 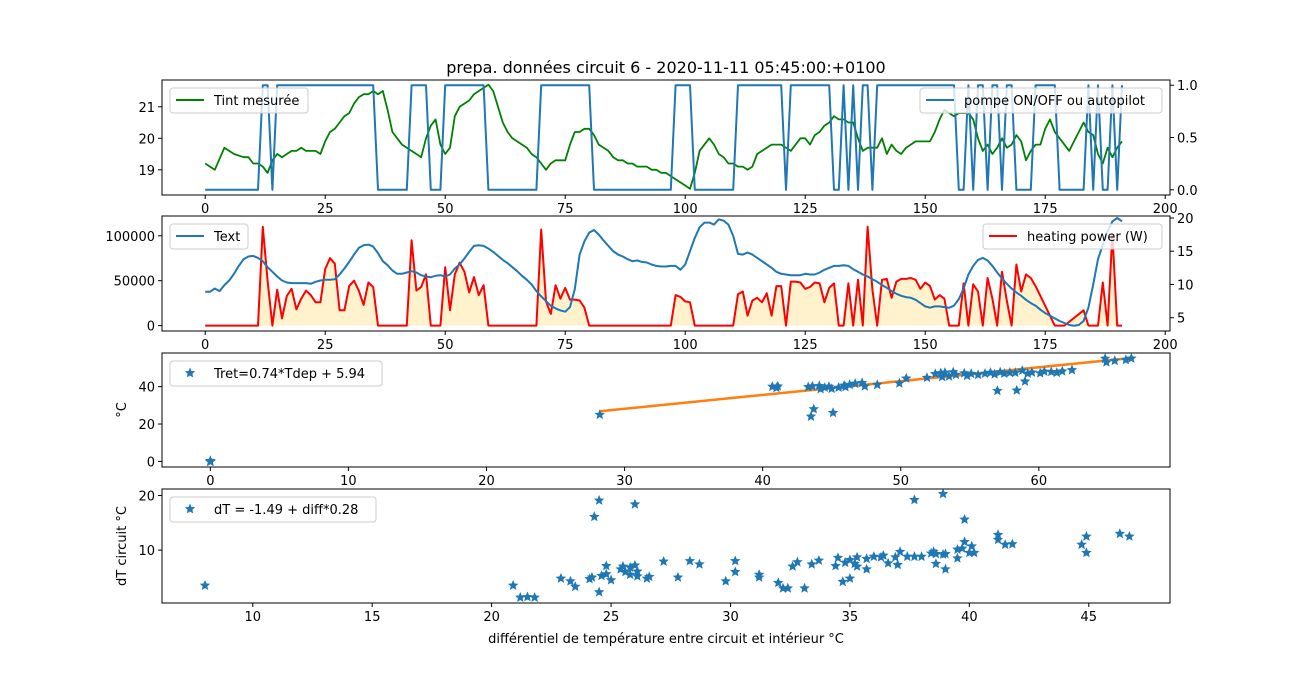 I want to click on panel-3-xtick-label: 0, so click(x=210, y=481).